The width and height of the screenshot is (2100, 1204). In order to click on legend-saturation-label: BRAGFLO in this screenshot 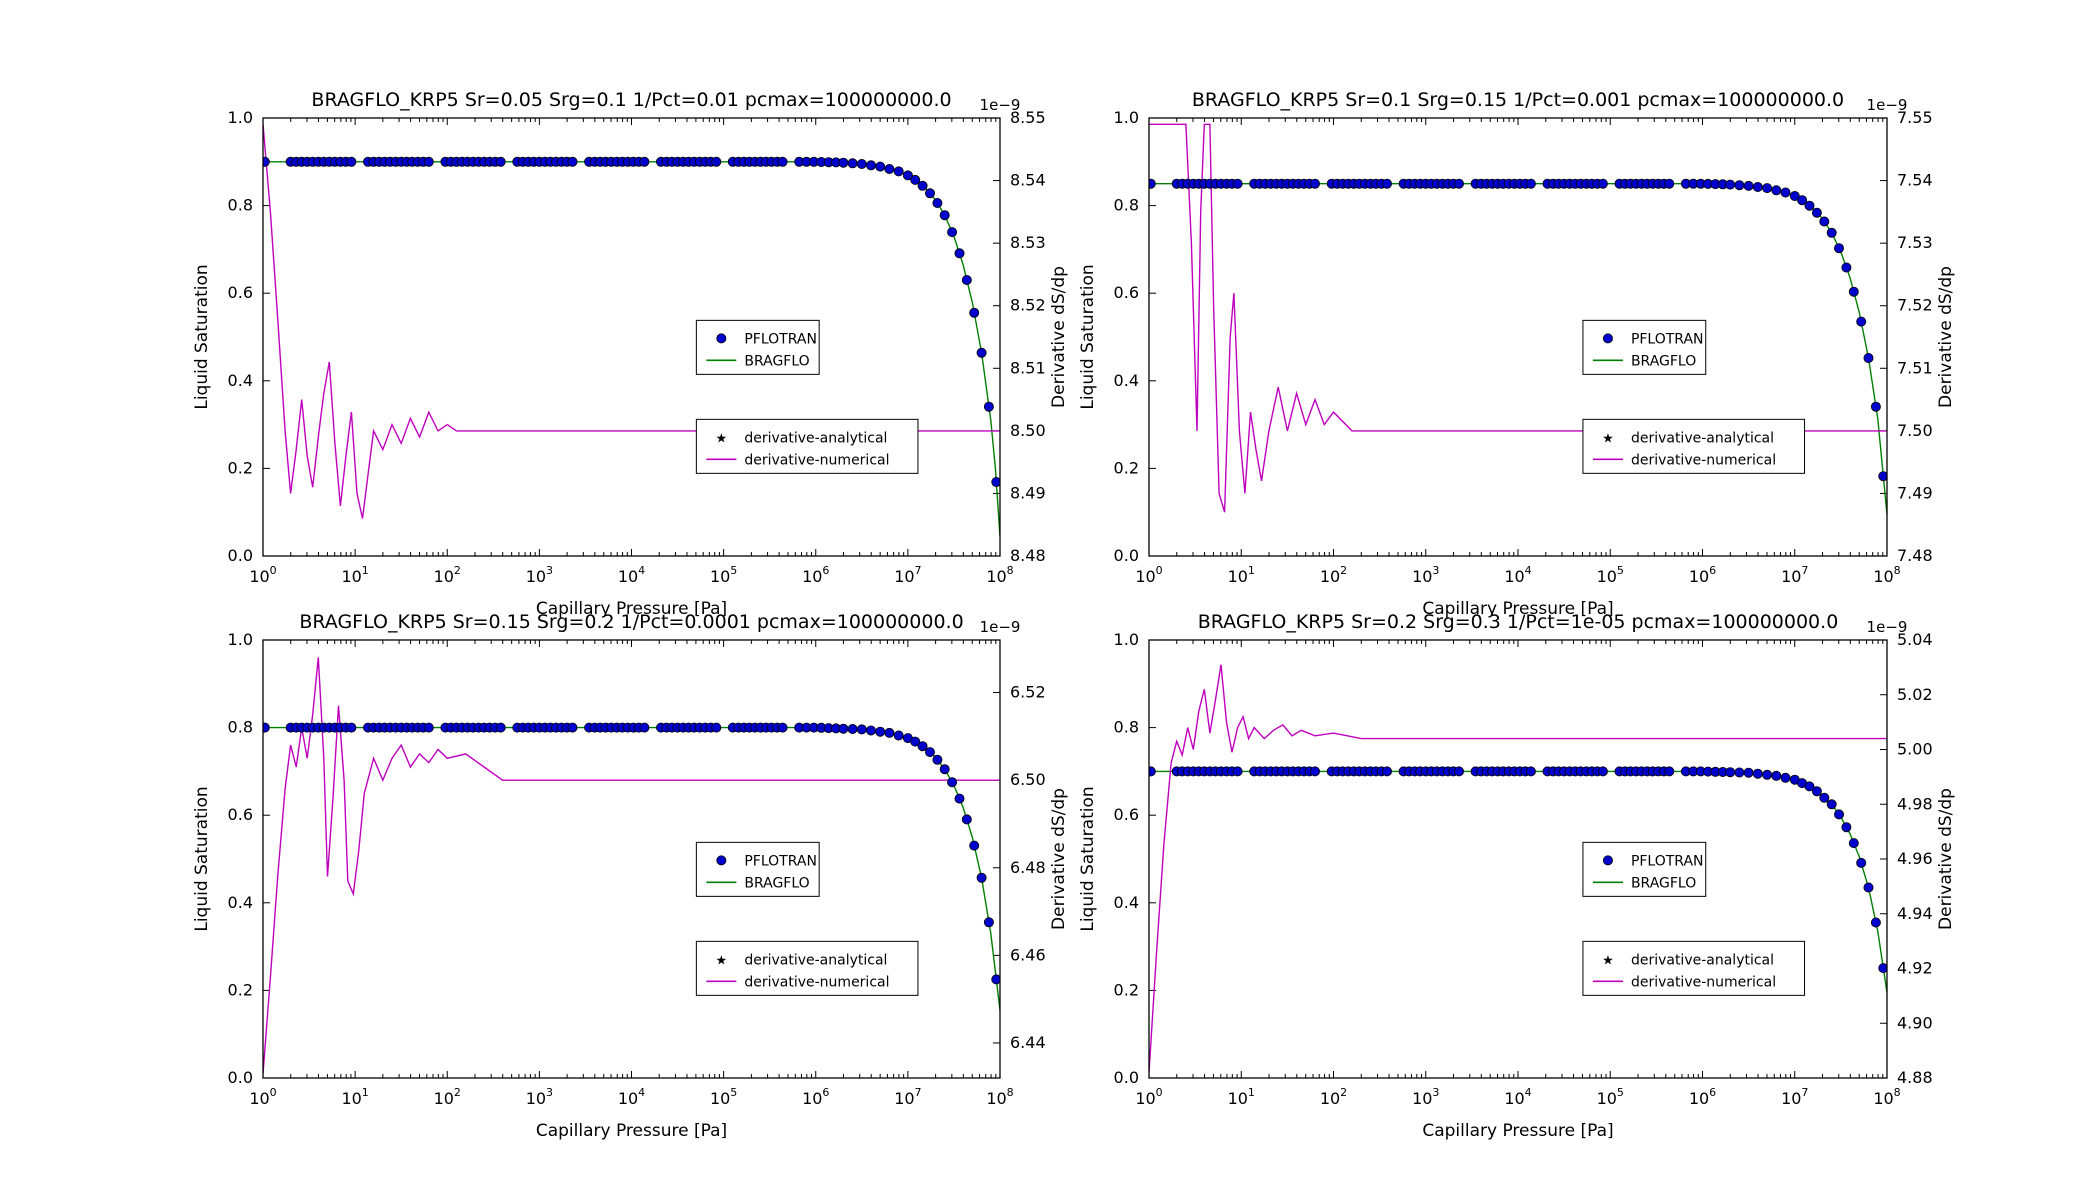, I will do `click(776, 361)`.